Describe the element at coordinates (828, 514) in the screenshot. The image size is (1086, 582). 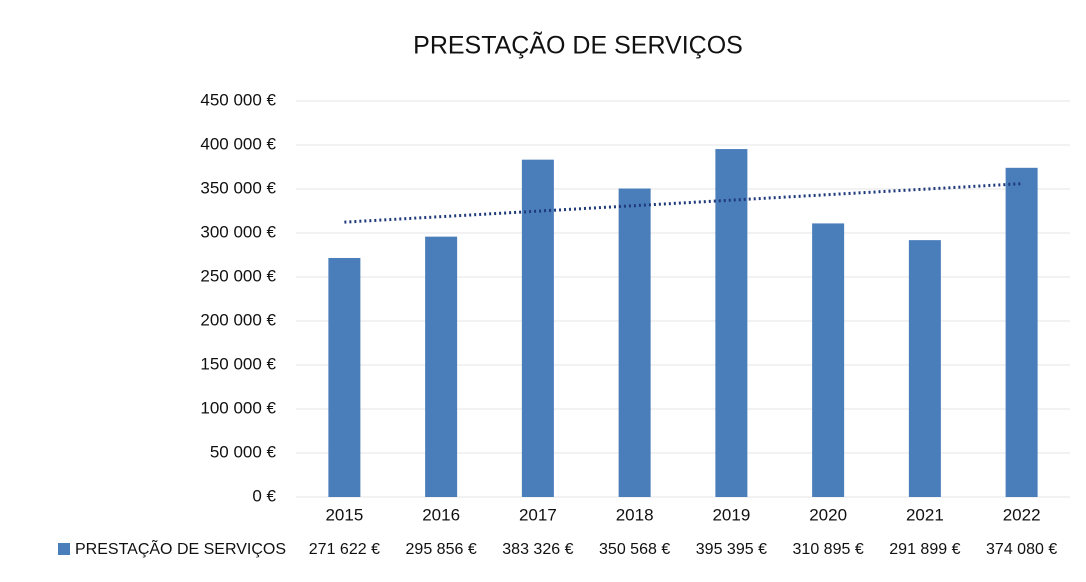
I see `x-tick-label: 2020` at that location.